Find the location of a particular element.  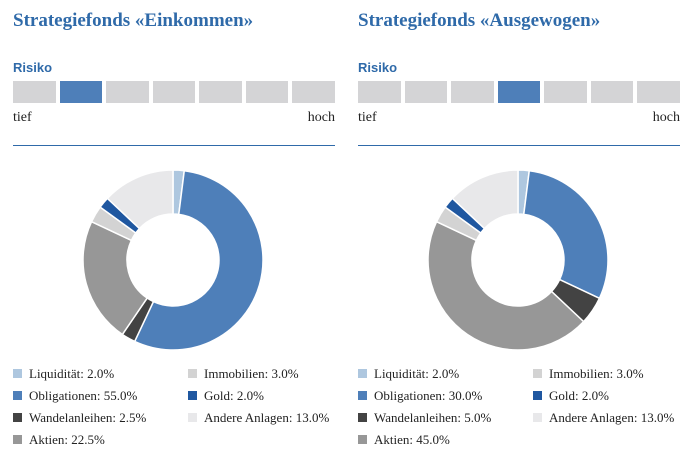

fund-title: Strategiefonds «Ausgewogen» is located at coordinates (479, 20).